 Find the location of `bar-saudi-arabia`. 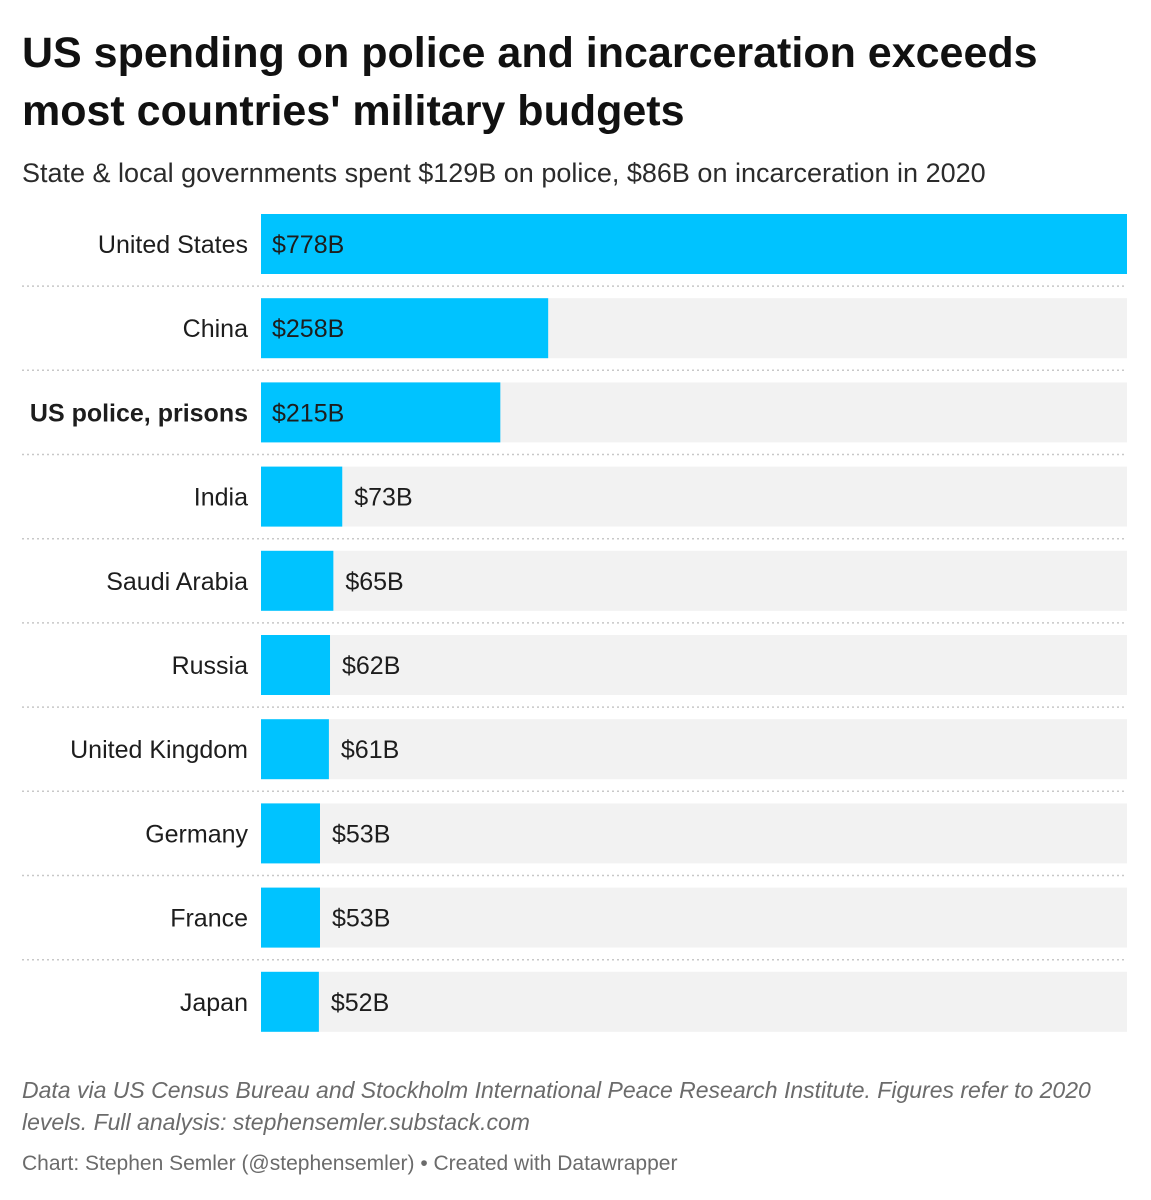

bar-saudi-arabia is located at coordinates (297, 580).